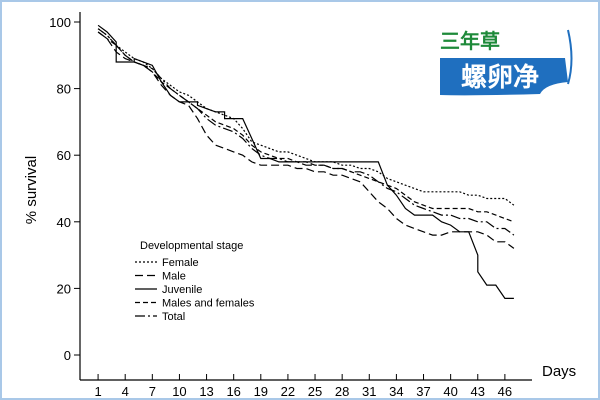  What do you see at coordinates (505, 391) in the screenshot?
I see `x-tick-label: 46` at bounding box center [505, 391].